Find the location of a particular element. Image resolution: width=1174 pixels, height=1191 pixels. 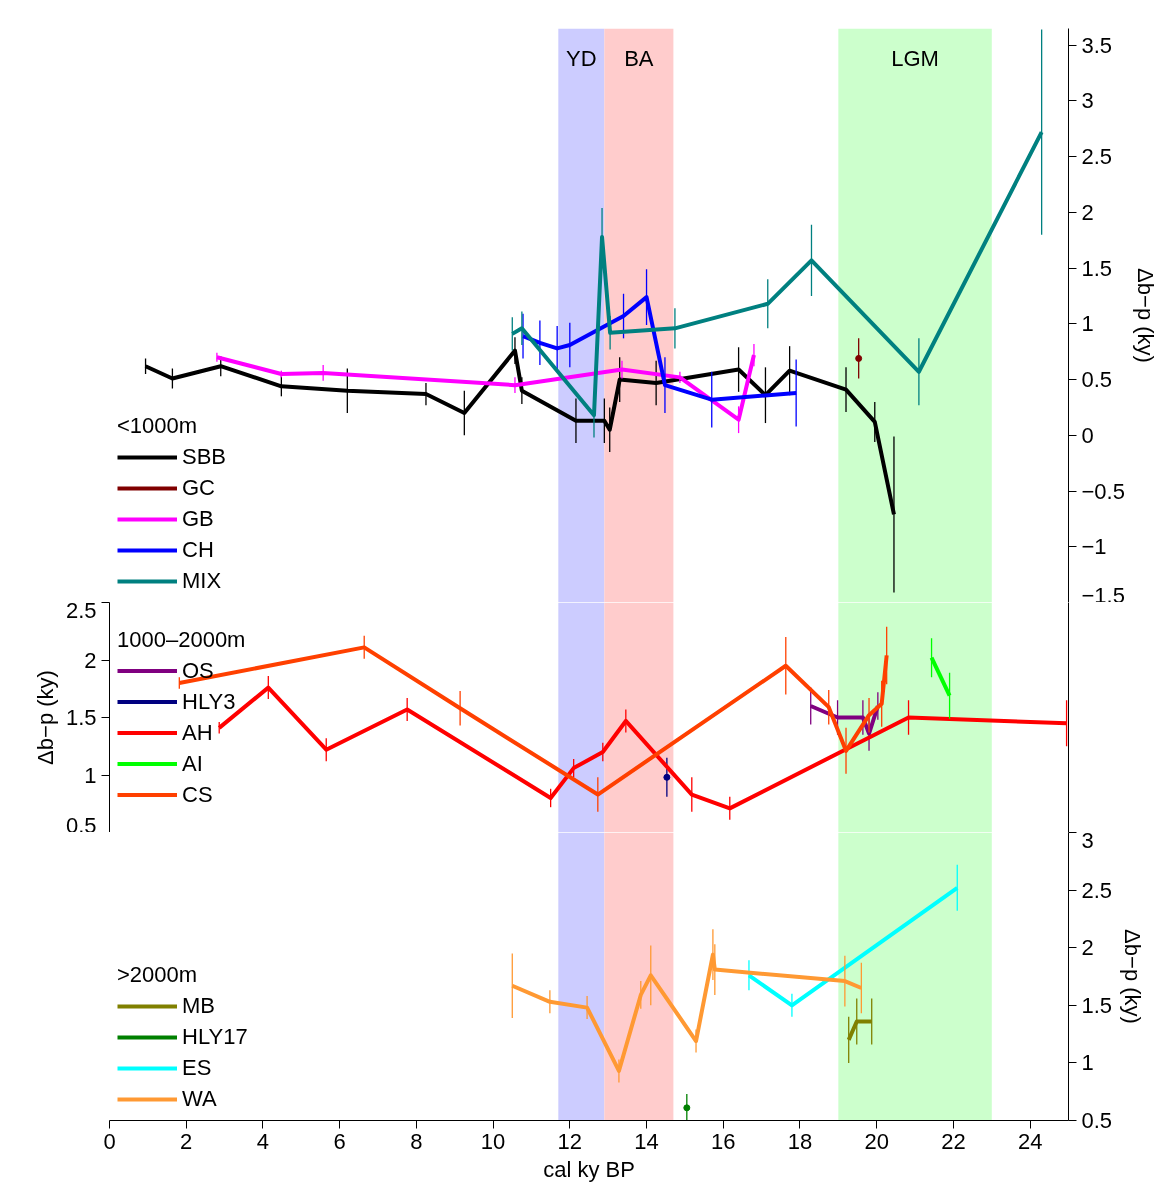

x-tick-label: 6 is located at coordinates (339, 1141).